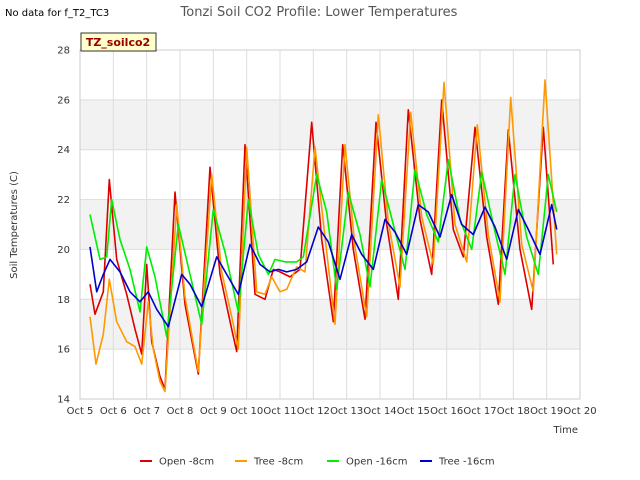  Describe the element at coordinates (63, 226) in the screenshot. I see `y-axis-ticks: 14 16 18 20 22 24 26 28` at that location.